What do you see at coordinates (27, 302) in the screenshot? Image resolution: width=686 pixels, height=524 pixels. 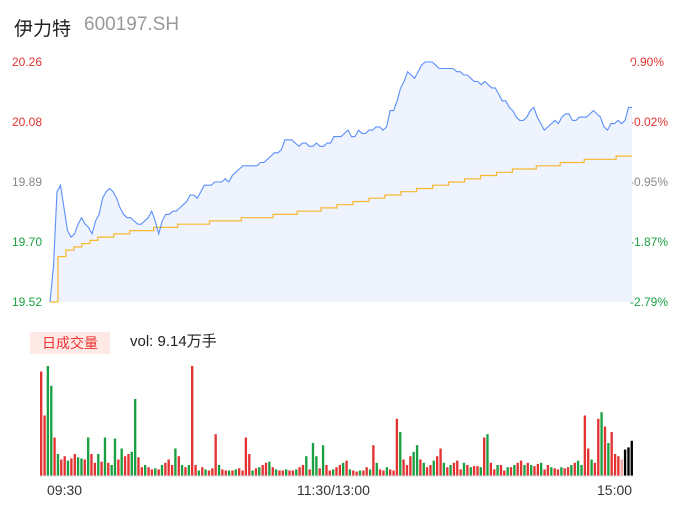 I see `price-tick-label: 19.52` at bounding box center [27, 302].